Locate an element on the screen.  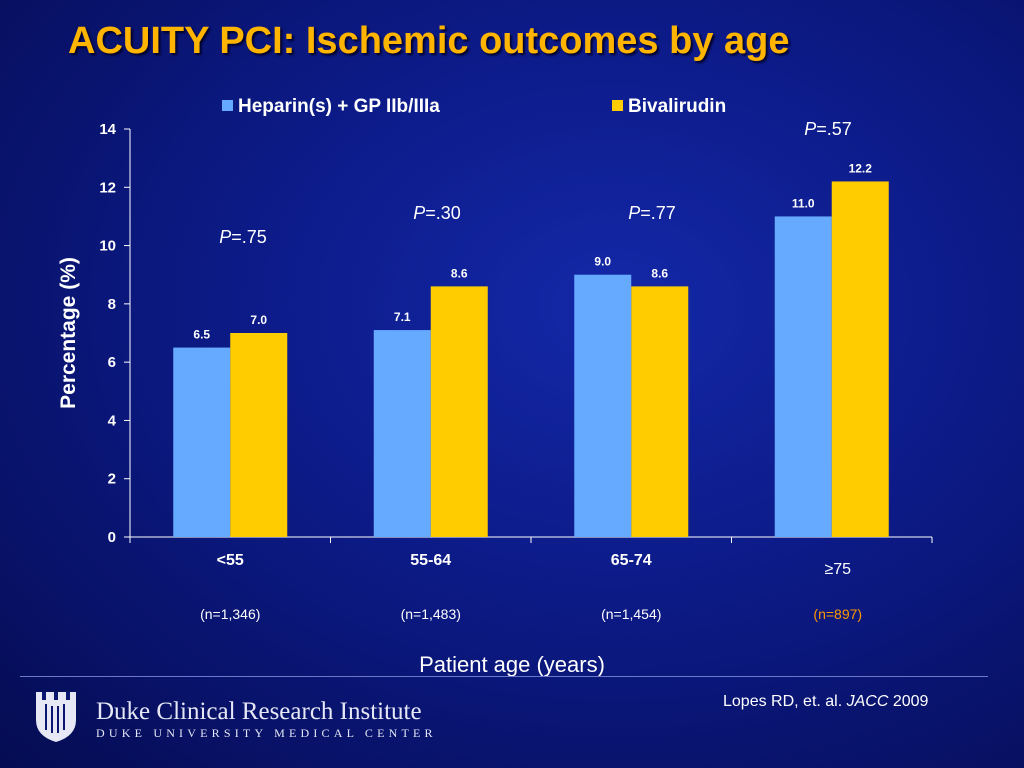
x-category-label: 65-74 is located at coordinates (631, 560).